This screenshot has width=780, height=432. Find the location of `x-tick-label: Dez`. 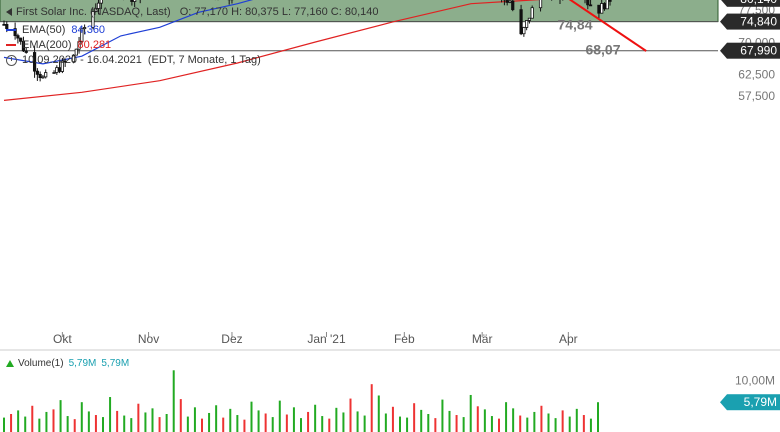

x-tick-label: Dez is located at coordinates (231, 339).